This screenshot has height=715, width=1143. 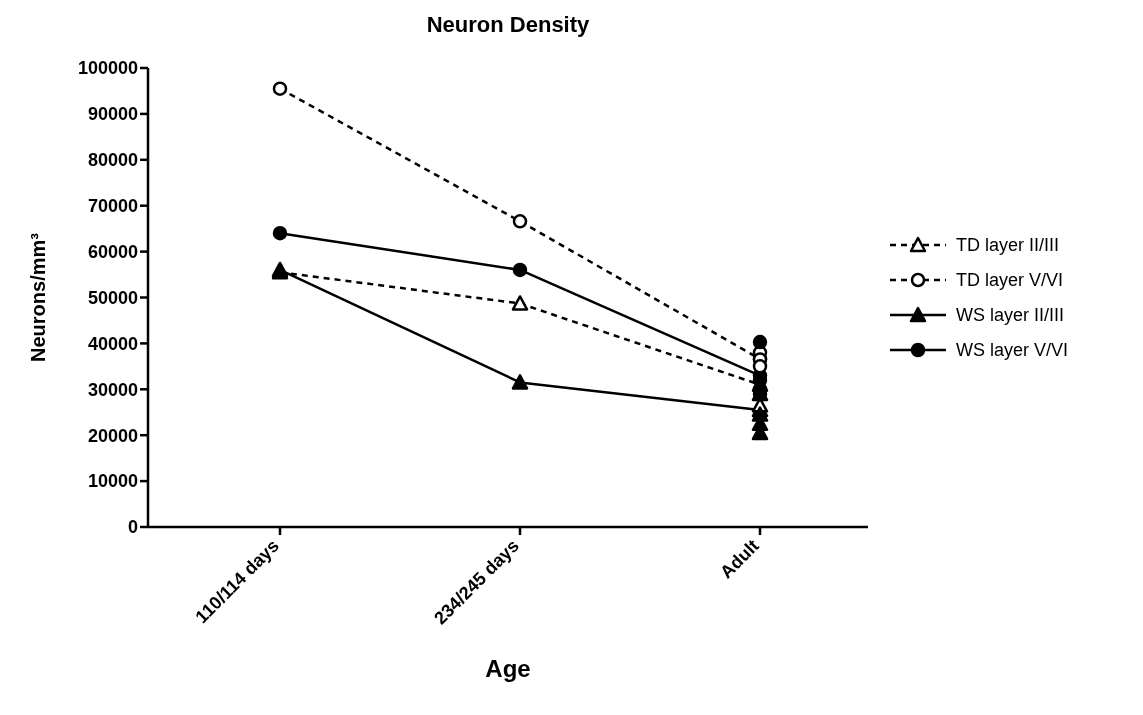 What do you see at coordinates (38, 297) in the screenshot?
I see `y-axis-title: Neurons/mm³` at bounding box center [38, 297].